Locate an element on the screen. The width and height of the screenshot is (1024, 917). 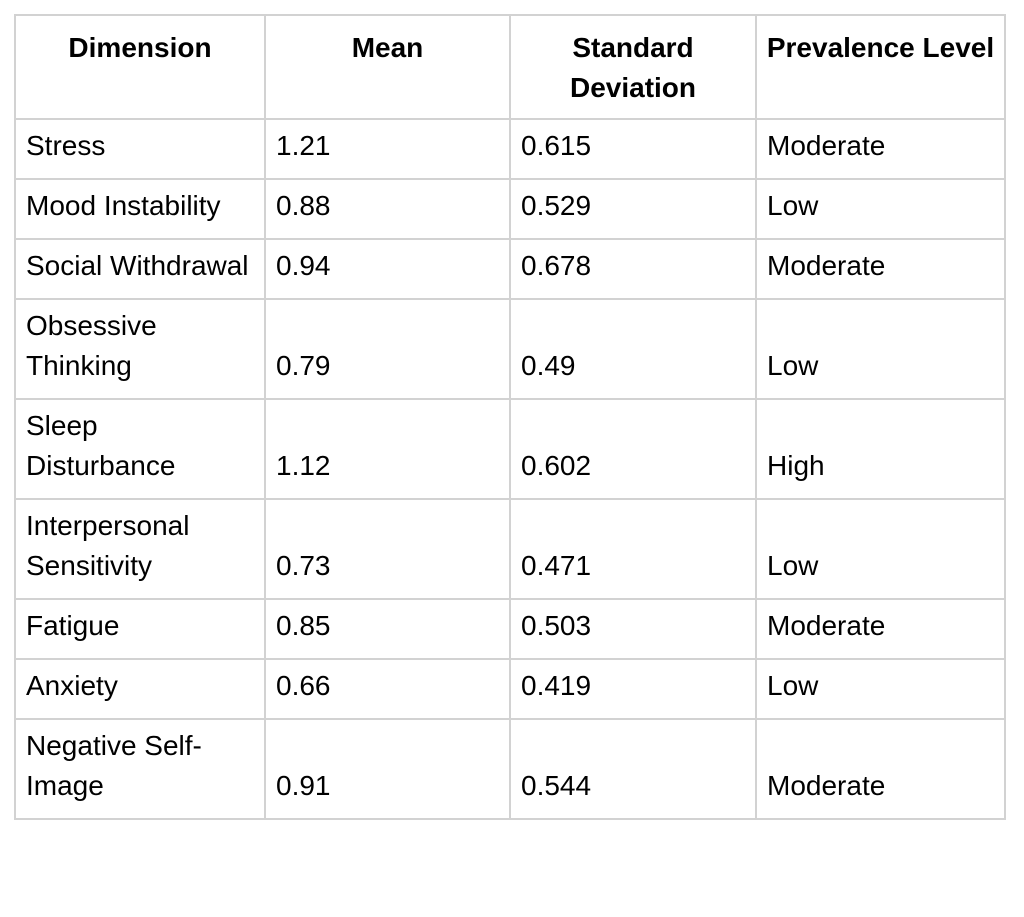
cell-dimension: Stress is located at coordinates (140, 149).